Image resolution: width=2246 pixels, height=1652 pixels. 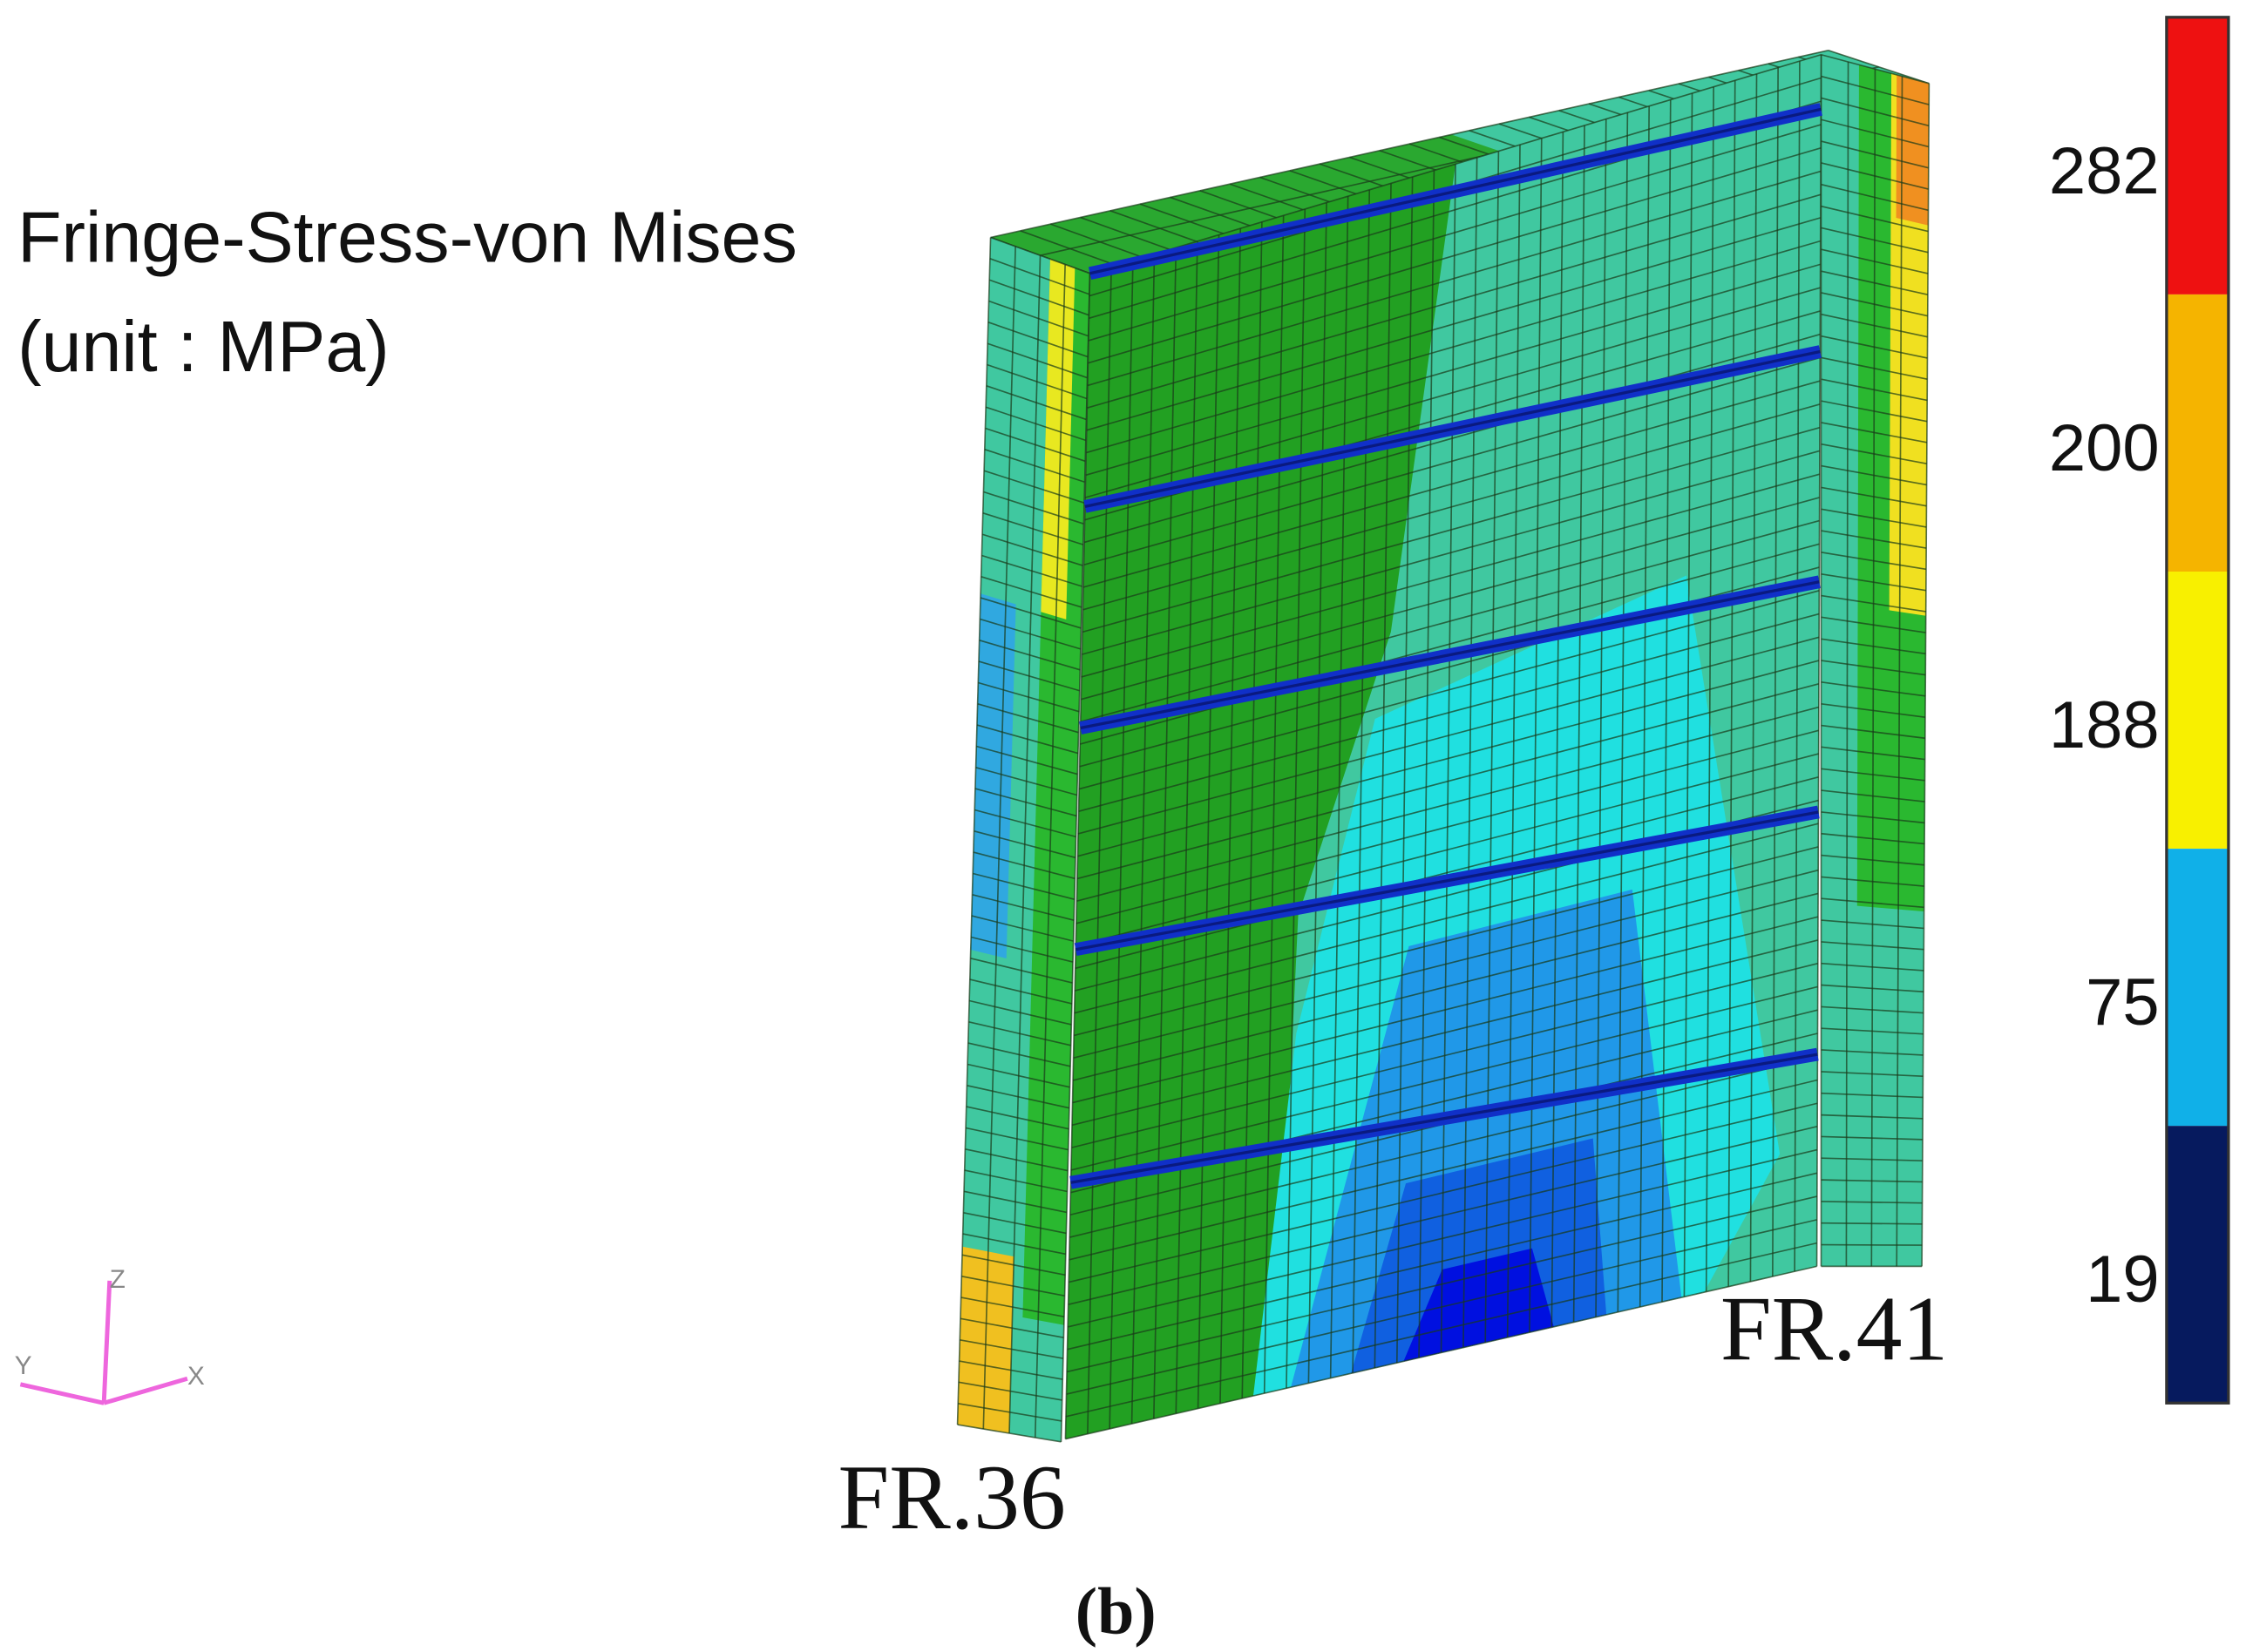 I want to click on left-flange-zone, so click(x=993, y=775).